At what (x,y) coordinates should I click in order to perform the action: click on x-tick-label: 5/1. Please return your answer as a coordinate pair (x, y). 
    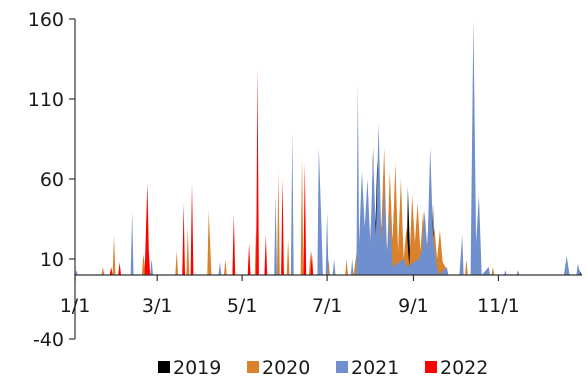
    Looking at the image, I should click on (242, 306).